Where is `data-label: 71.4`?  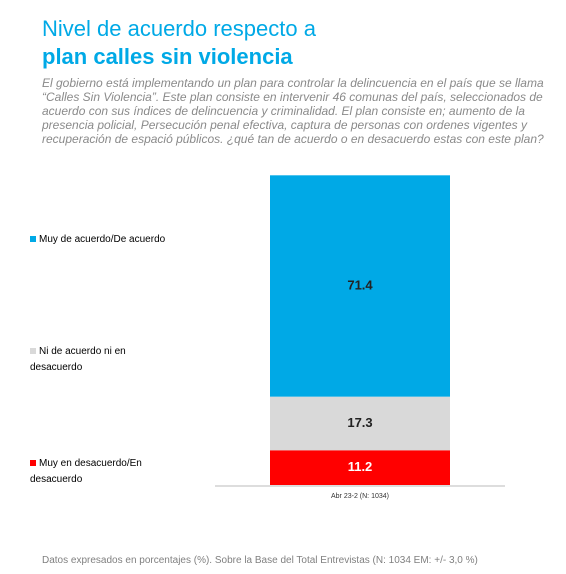
data-label: 71.4 is located at coordinates (360, 284).